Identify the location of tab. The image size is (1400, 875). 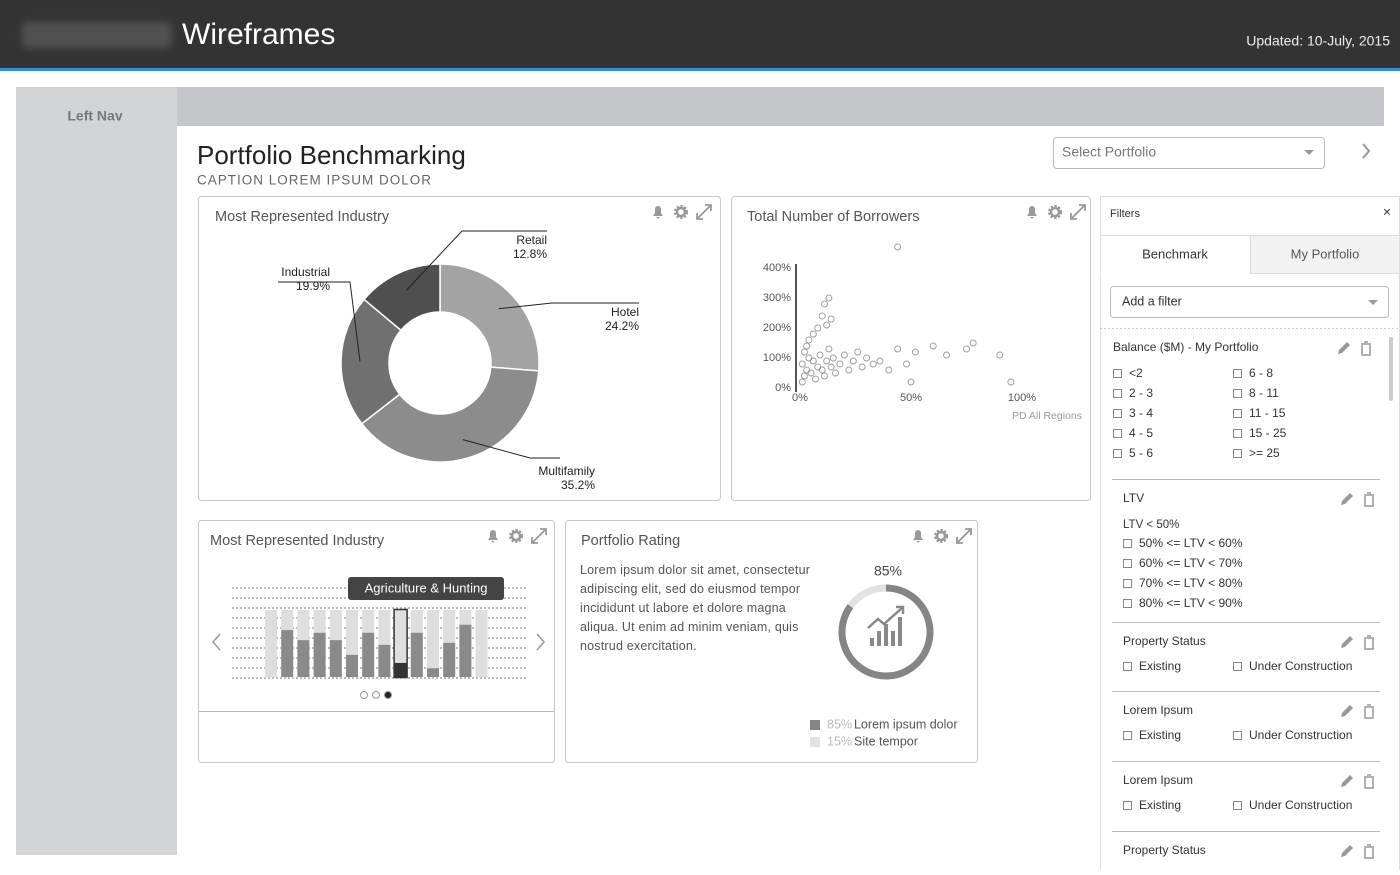
(1325, 254).